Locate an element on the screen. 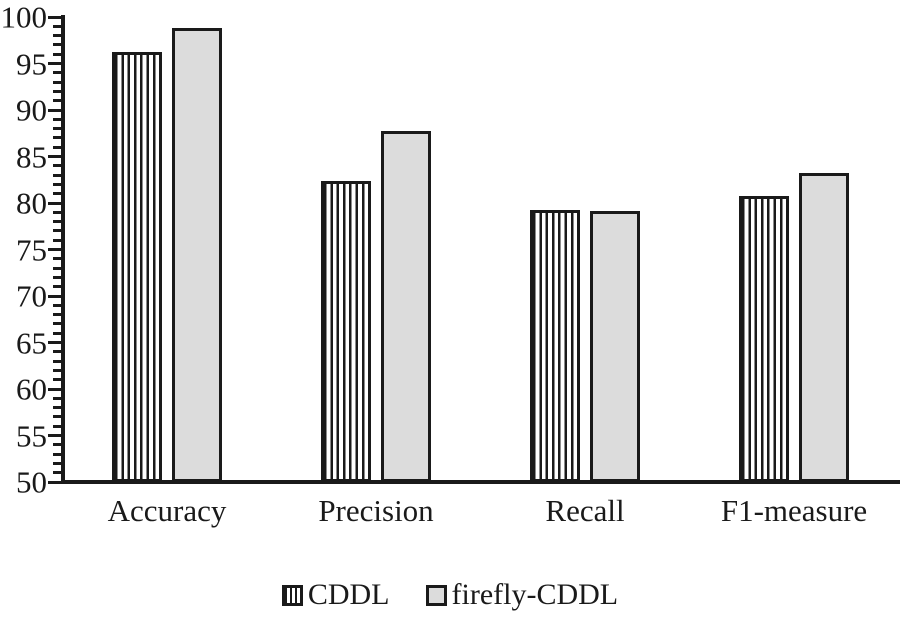 This screenshot has height=617, width=900. legend-item-cddl: CDDL is located at coordinates (335, 594).